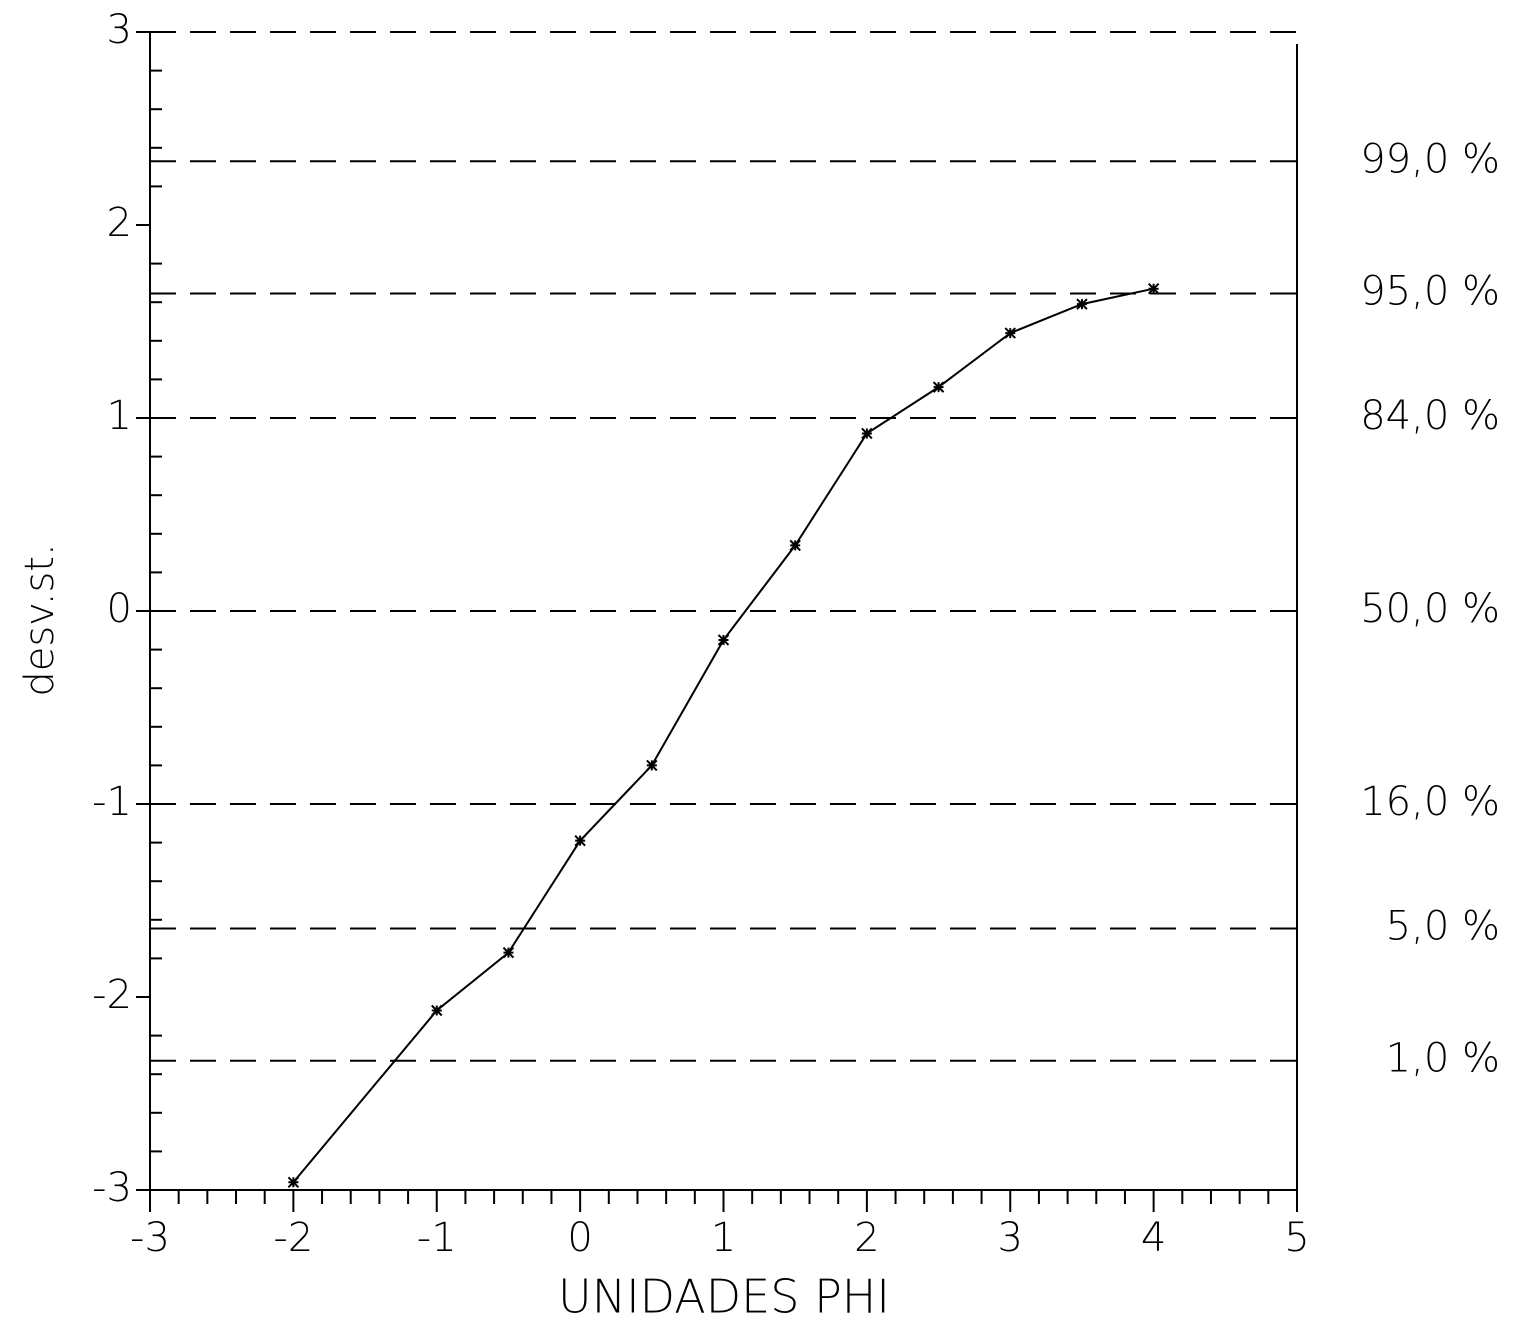 This screenshot has height=1332, width=1515. What do you see at coordinates (1430, 802) in the screenshot?
I see `reference-label: 16,0 %` at bounding box center [1430, 802].